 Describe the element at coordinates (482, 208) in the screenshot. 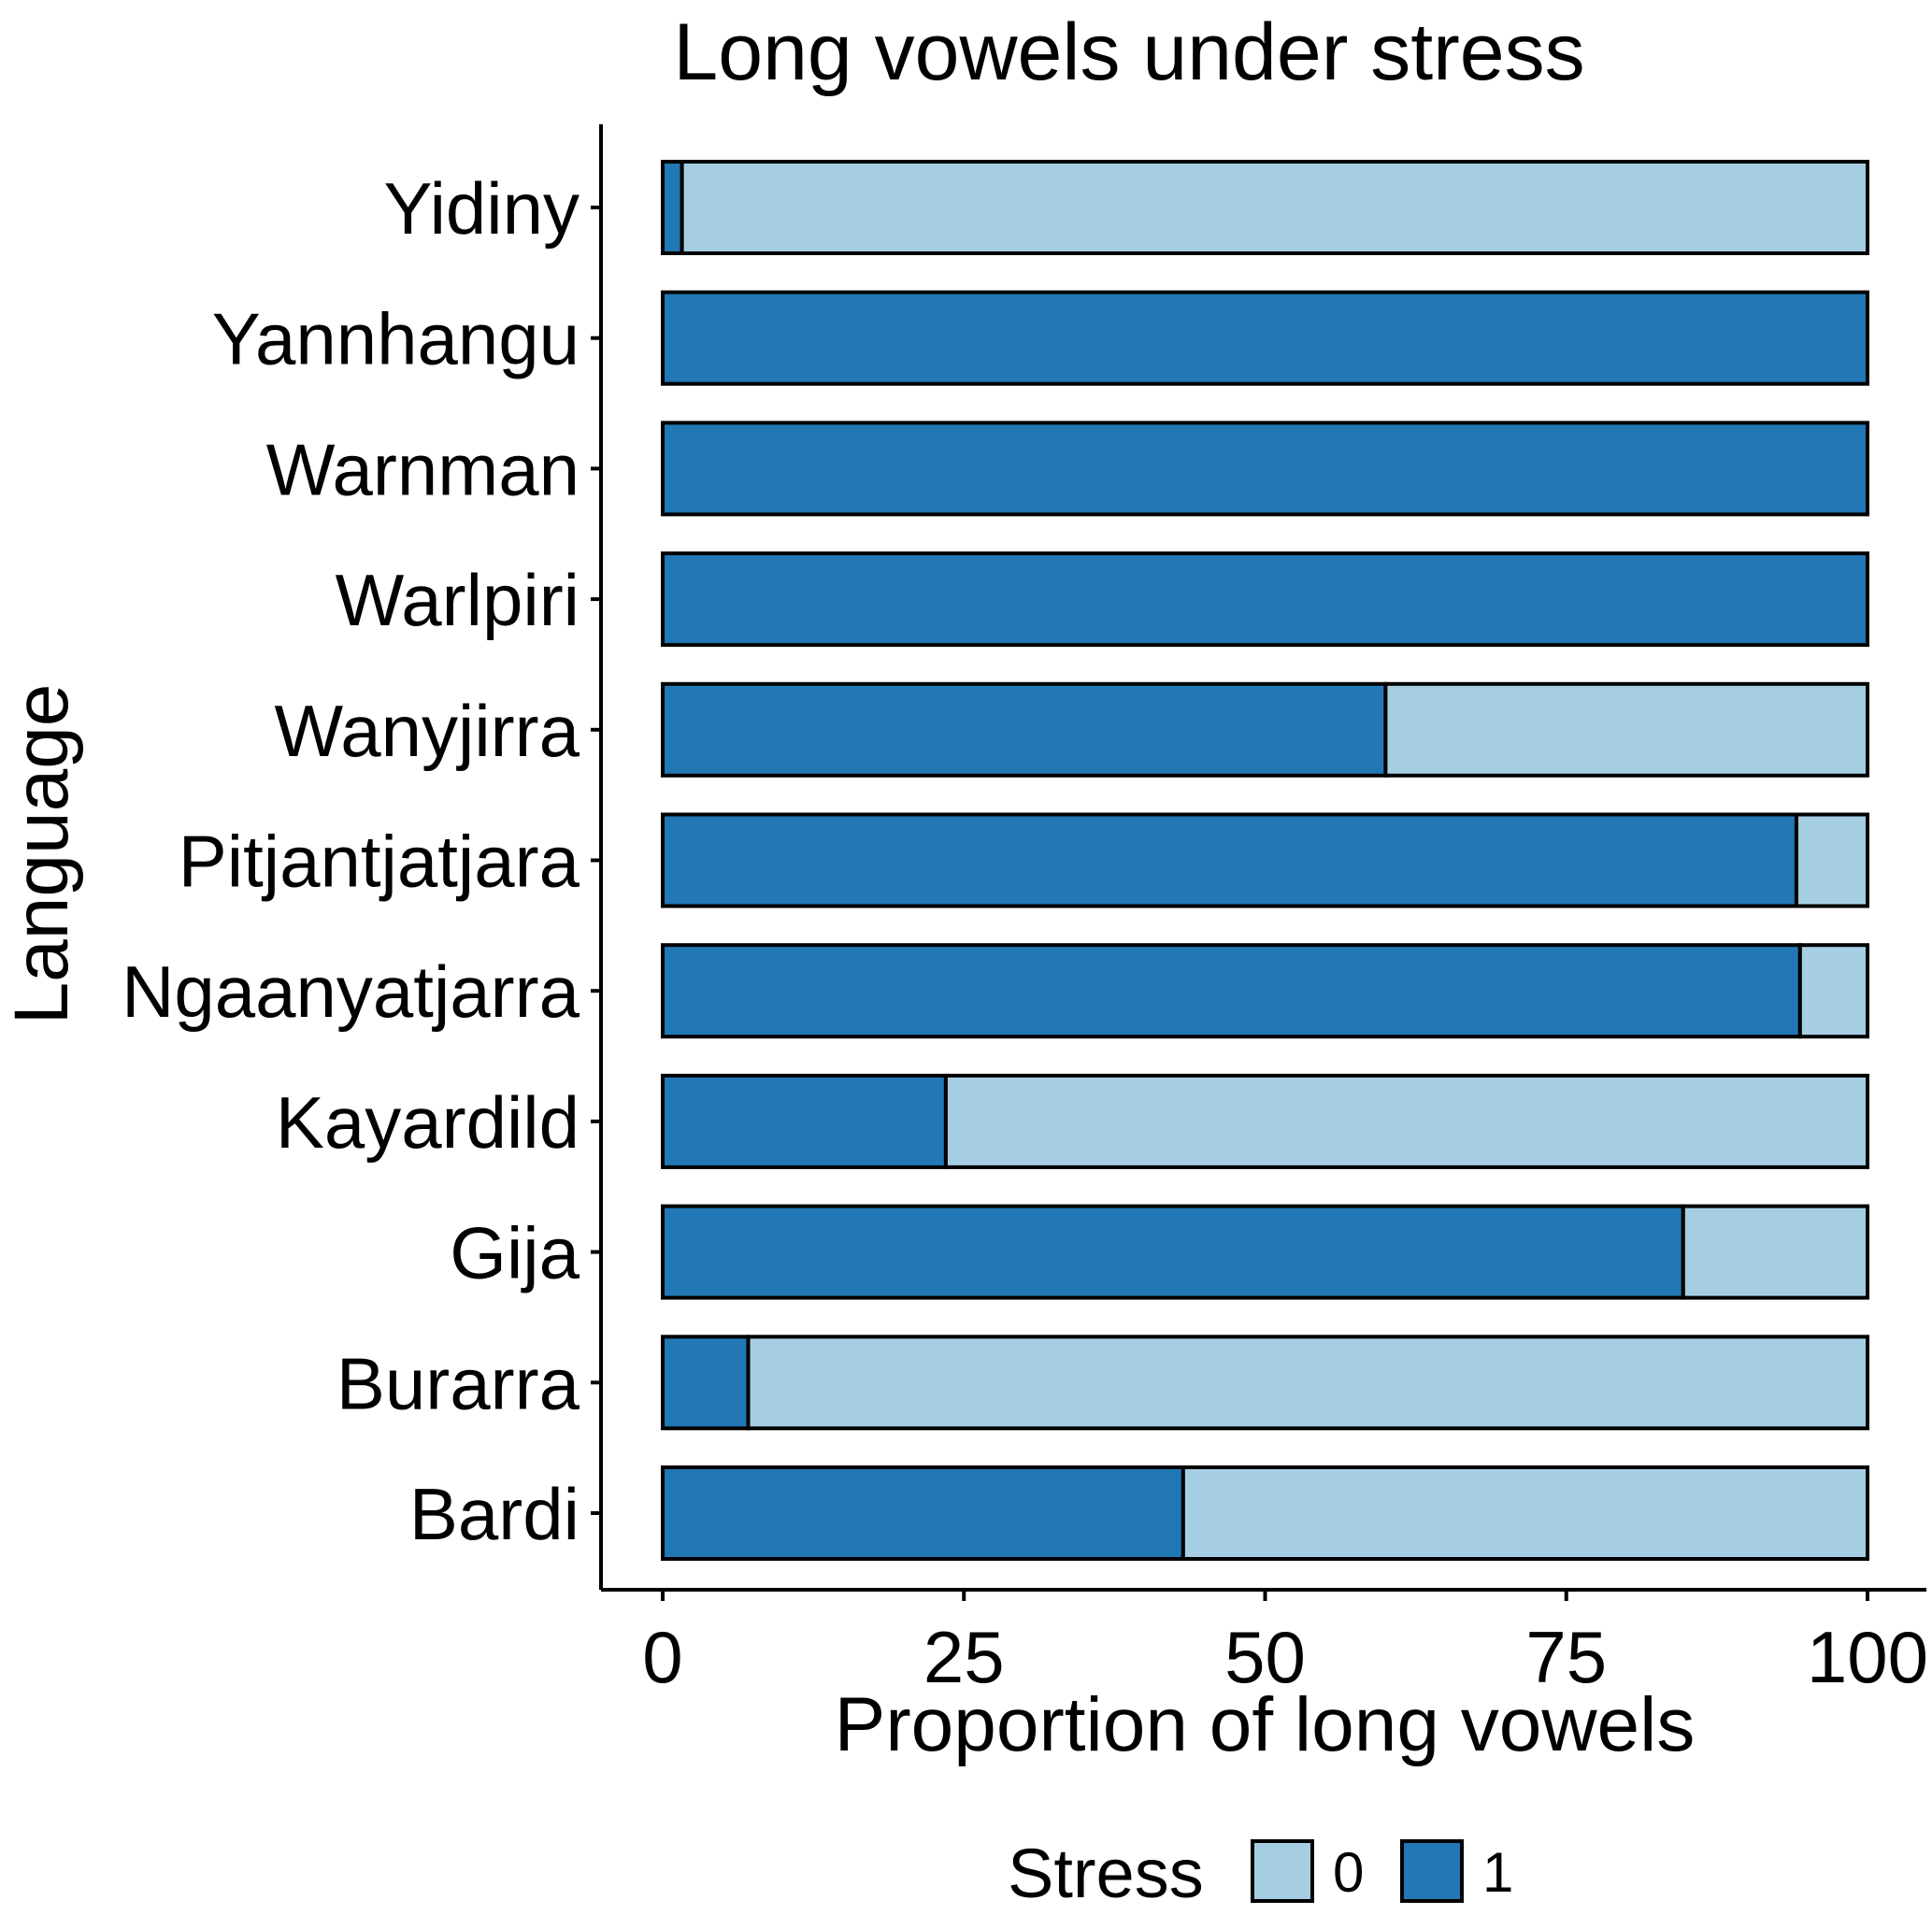

I see `y-tick-label: Yidiny` at that location.